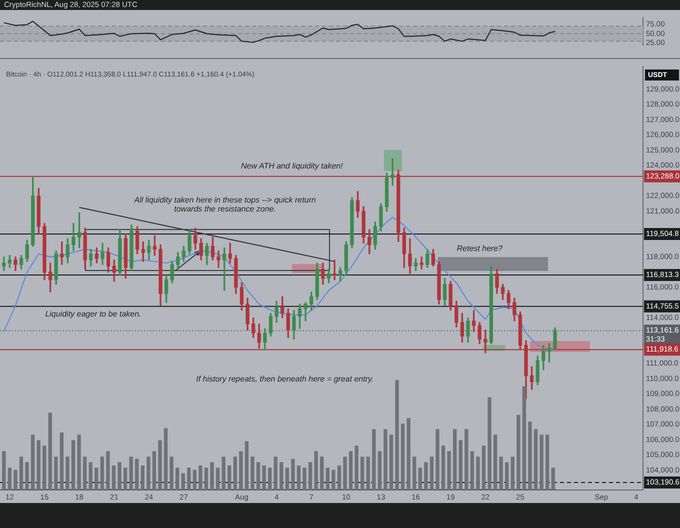  I want to click on annotation: Liquidity eager to be taken., so click(93, 313).